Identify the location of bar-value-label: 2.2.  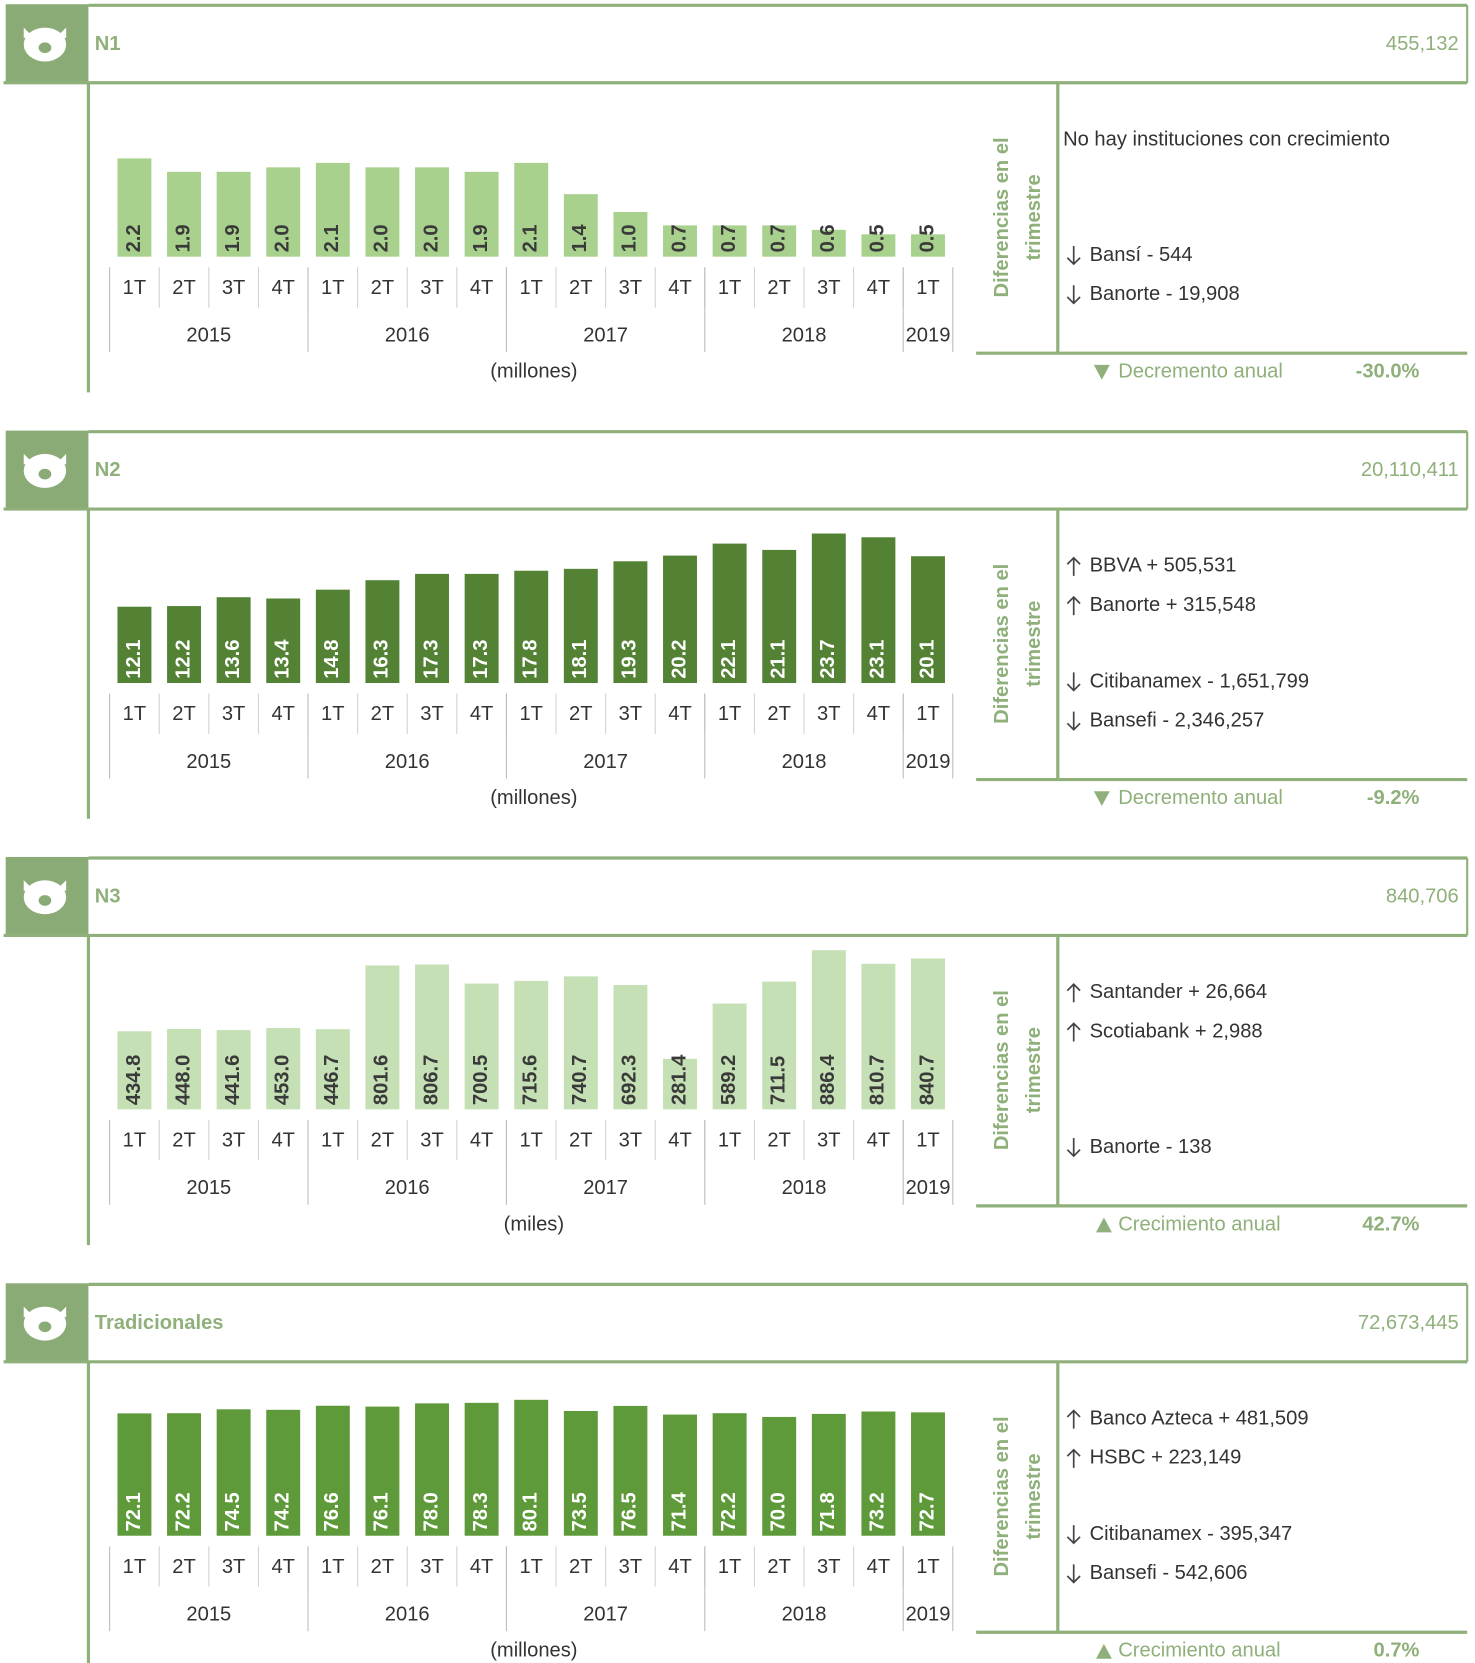
(134, 238).